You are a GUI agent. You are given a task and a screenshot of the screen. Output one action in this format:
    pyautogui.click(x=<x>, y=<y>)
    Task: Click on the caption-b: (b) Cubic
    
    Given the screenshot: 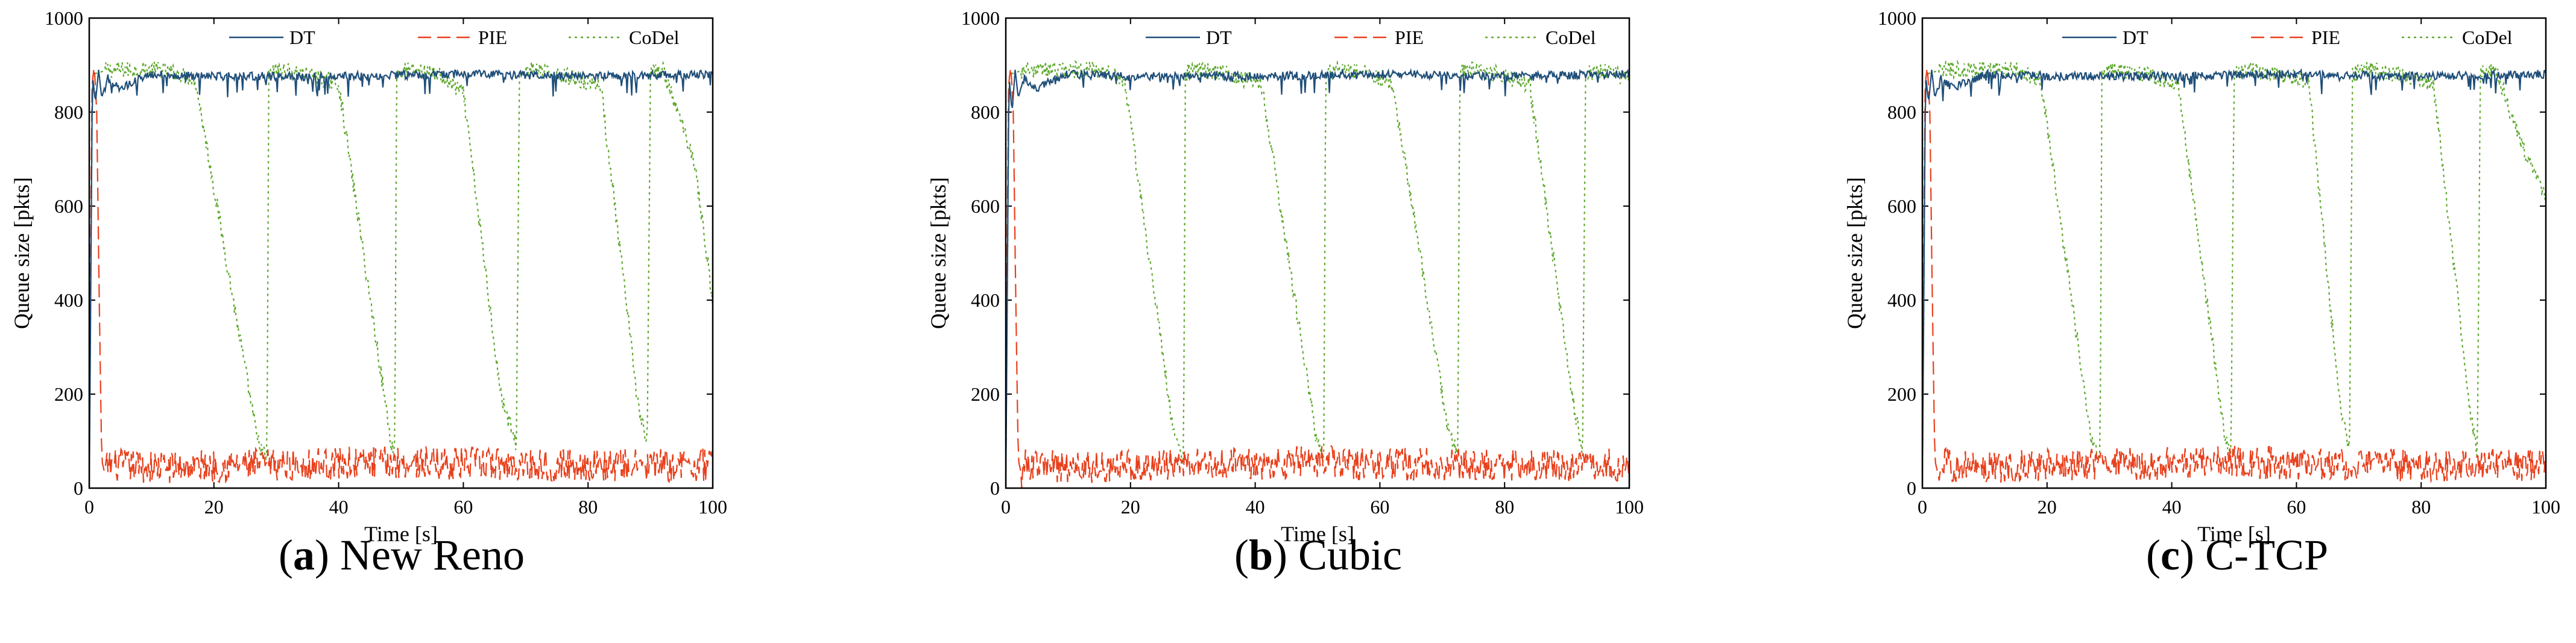 What is the action you would take?
    pyautogui.click(x=1318, y=555)
    